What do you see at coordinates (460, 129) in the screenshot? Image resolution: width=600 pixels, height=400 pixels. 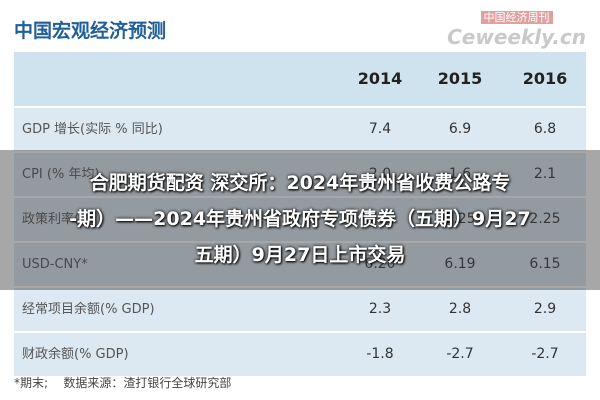 I see `cell-value: 6.9` at bounding box center [460, 129].